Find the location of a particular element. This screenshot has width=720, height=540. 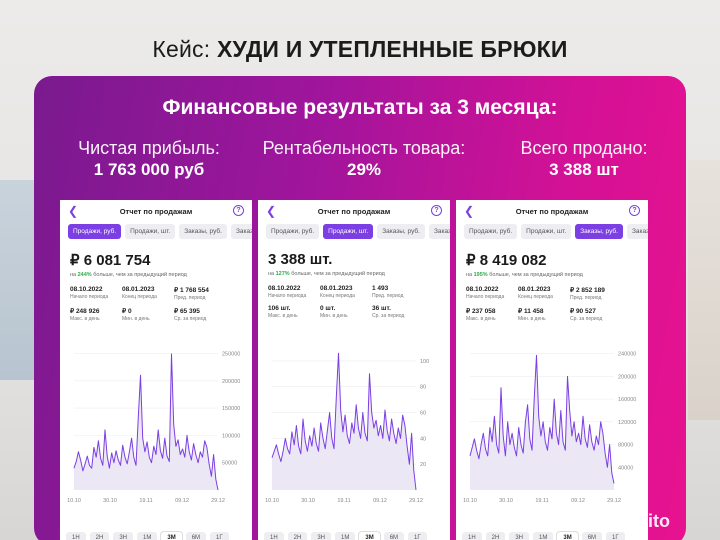

period-selector: 1Н 2Н 3Н 1М 3М 6М 1Г is located at coordinates (147, 536).